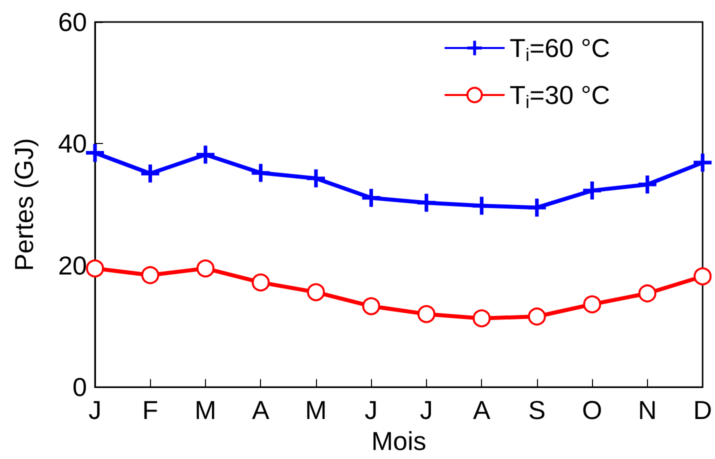 The image size is (715, 459). Describe the element at coordinates (537, 410) in the screenshot. I see `x-tick-label: S` at that location.